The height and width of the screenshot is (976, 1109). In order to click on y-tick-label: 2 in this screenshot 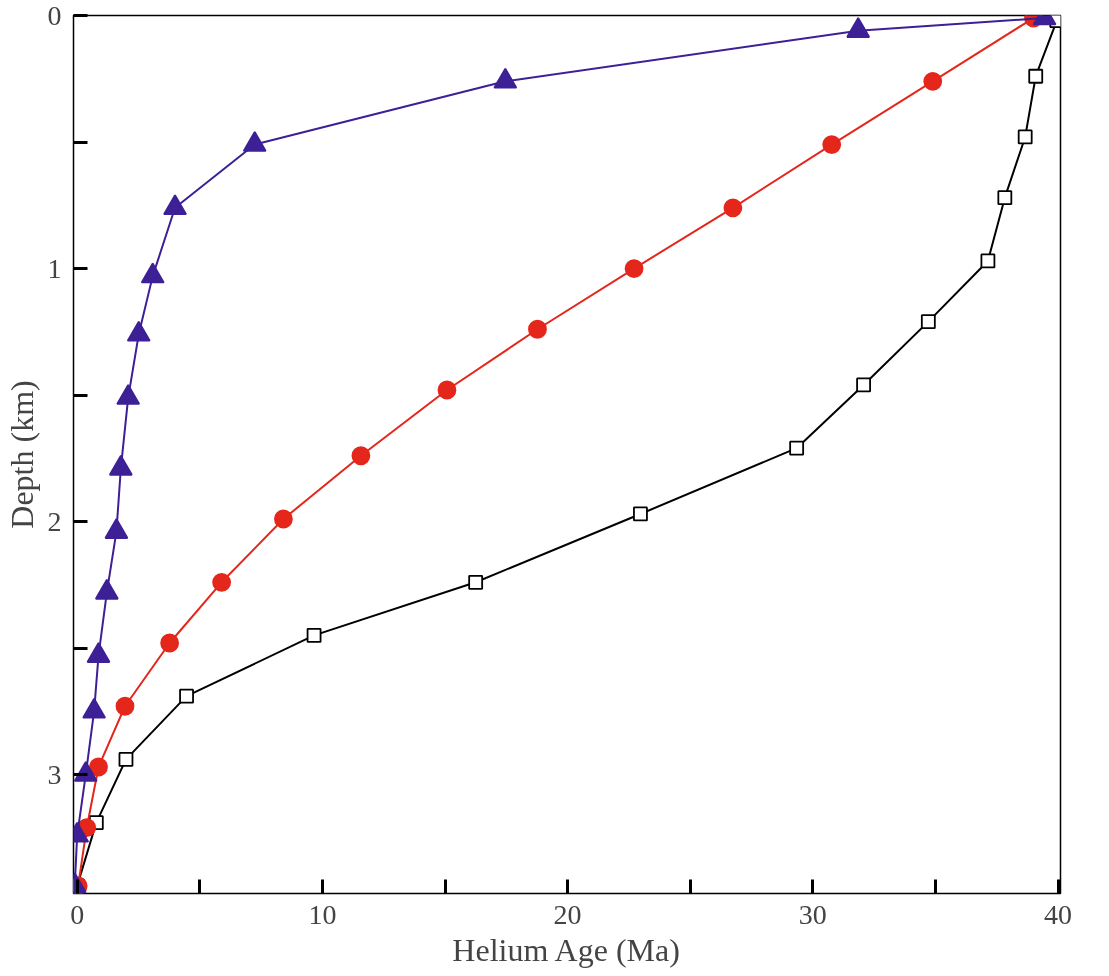, I will do `click(54, 521)`.